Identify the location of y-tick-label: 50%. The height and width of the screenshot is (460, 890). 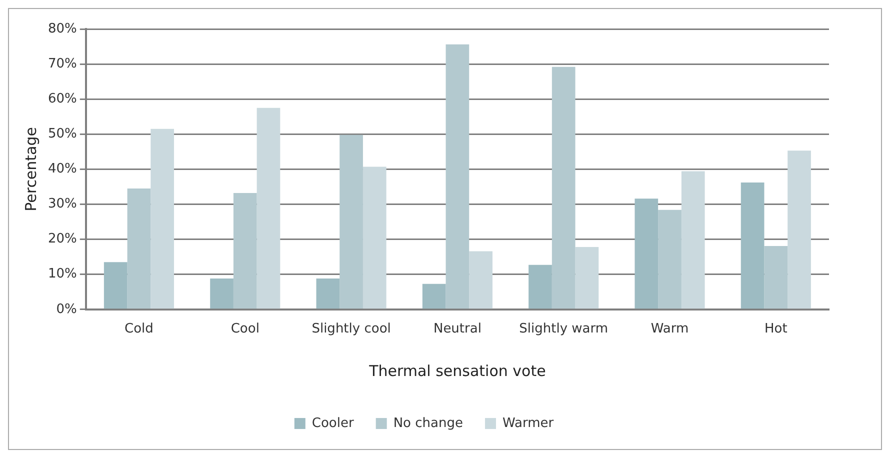
(62, 134).